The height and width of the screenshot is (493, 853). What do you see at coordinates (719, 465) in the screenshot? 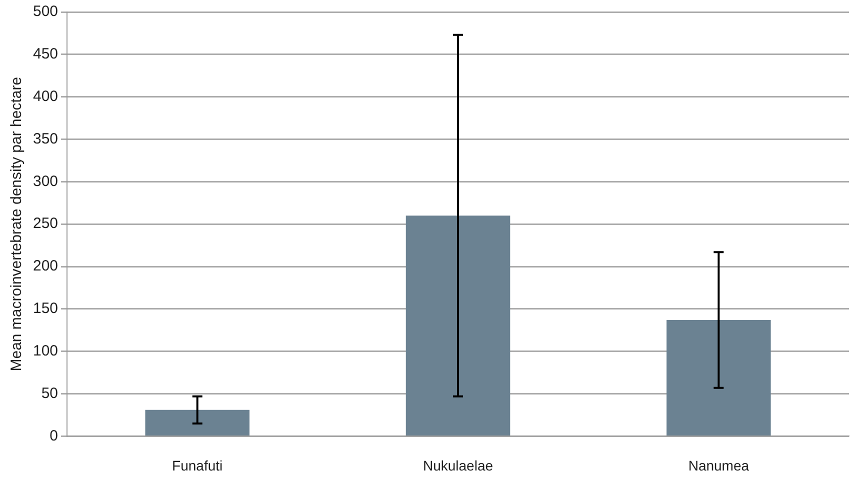
I see `x-tick-label: Nanumea` at bounding box center [719, 465].